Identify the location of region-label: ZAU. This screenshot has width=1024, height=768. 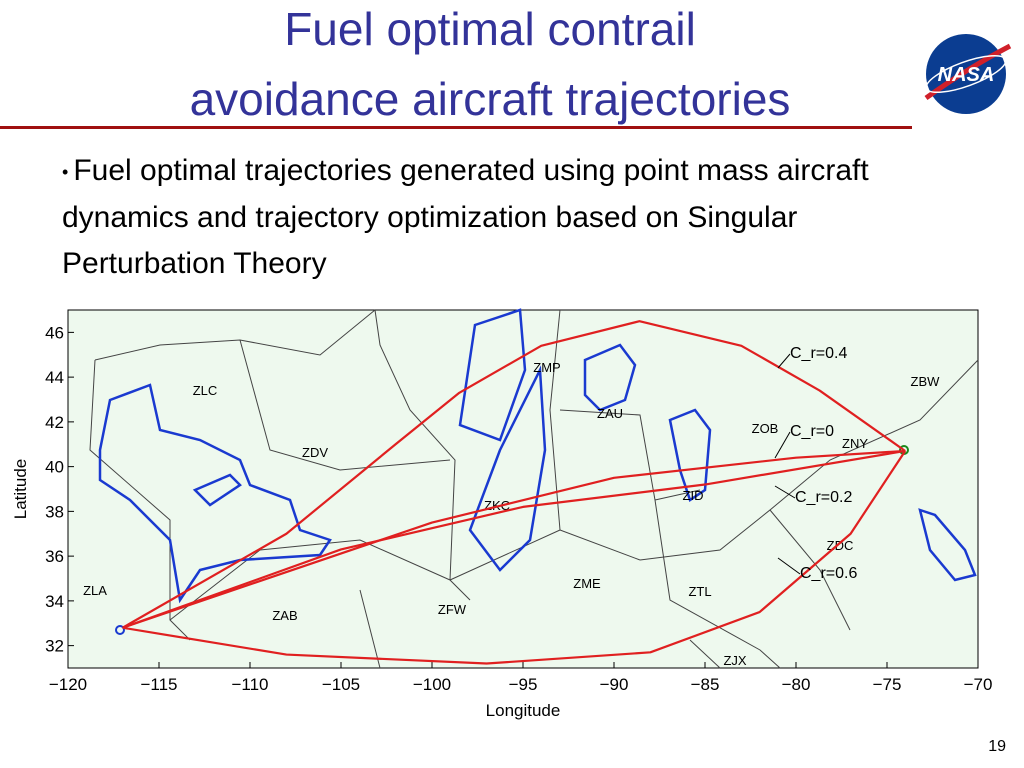
(610, 413).